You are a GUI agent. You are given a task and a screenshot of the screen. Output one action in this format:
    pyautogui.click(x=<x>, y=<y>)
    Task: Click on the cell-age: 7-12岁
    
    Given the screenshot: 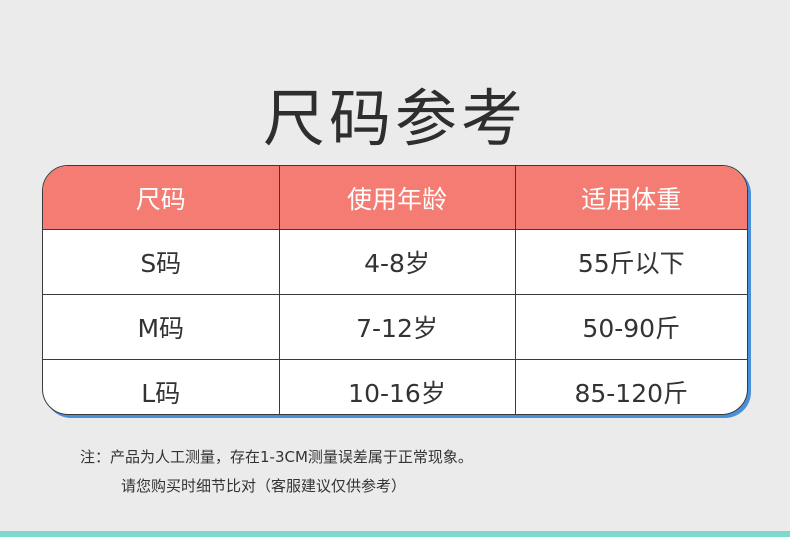 What is the action you would take?
    pyautogui.click(x=396, y=327)
    